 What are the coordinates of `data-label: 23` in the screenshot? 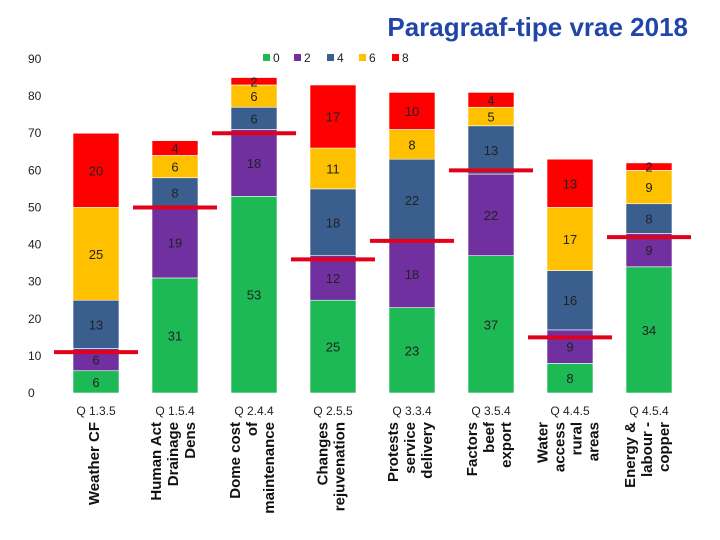 It's located at (412, 350).